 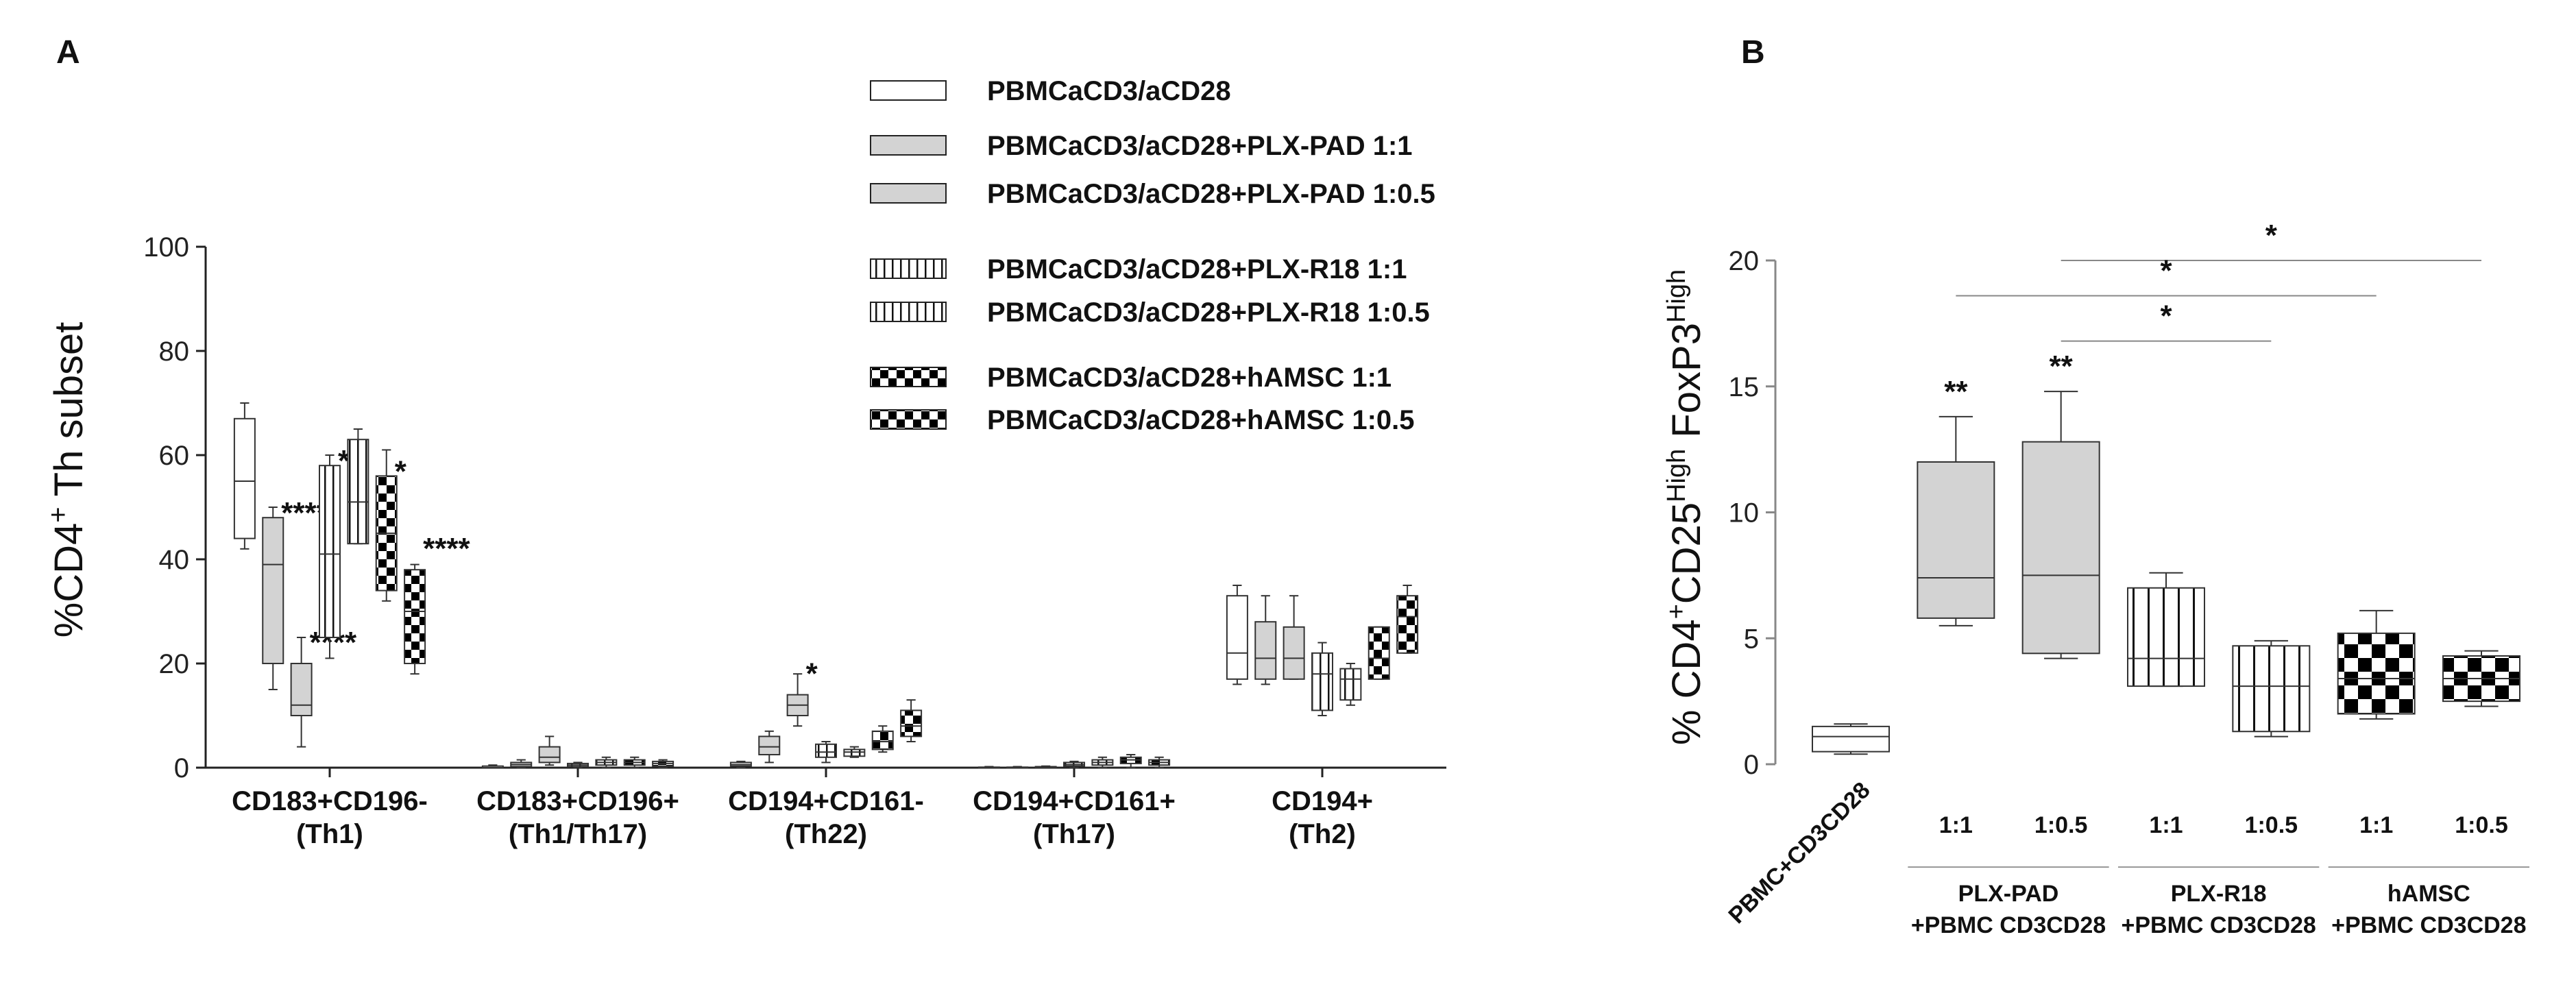 What do you see at coordinates (1751, 765) in the screenshot?
I see `panel-b-y-tick-label: 0` at bounding box center [1751, 765].